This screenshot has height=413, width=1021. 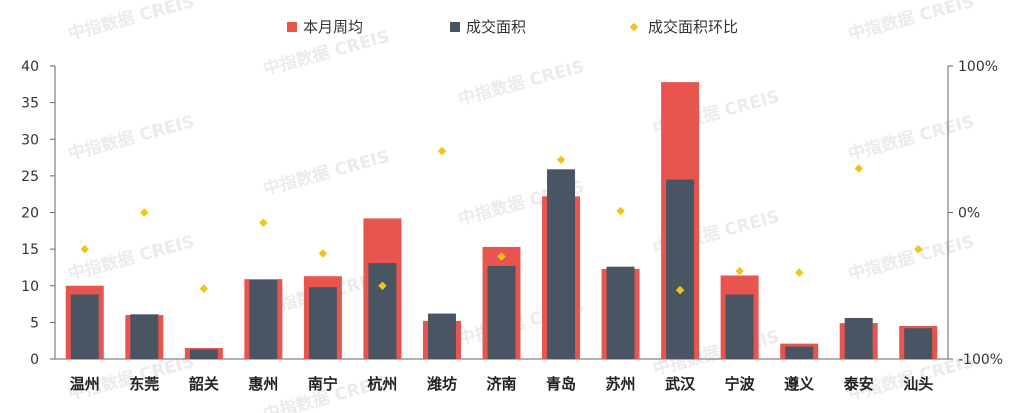 What do you see at coordinates (34, 323) in the screenshot?
I see `left-y-tick-label: 5` at bounding box center [34, 323].